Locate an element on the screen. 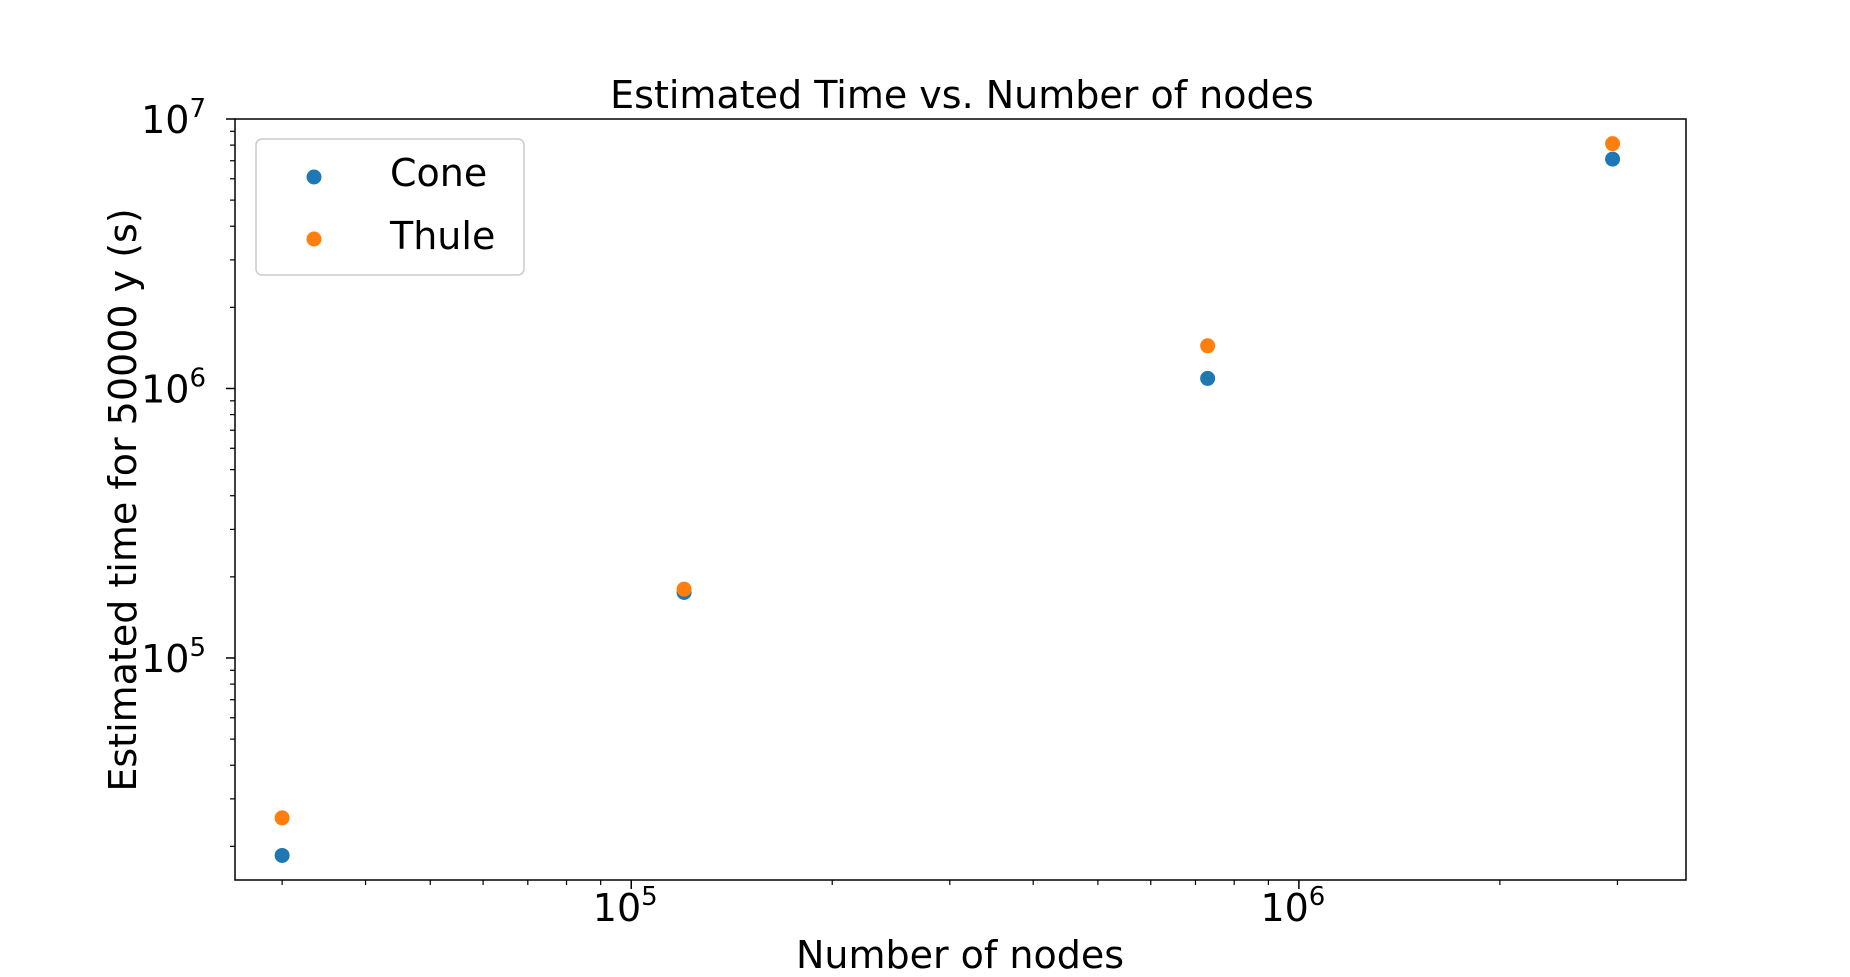  legend-marker-thule is located at coordinates (314, 239).